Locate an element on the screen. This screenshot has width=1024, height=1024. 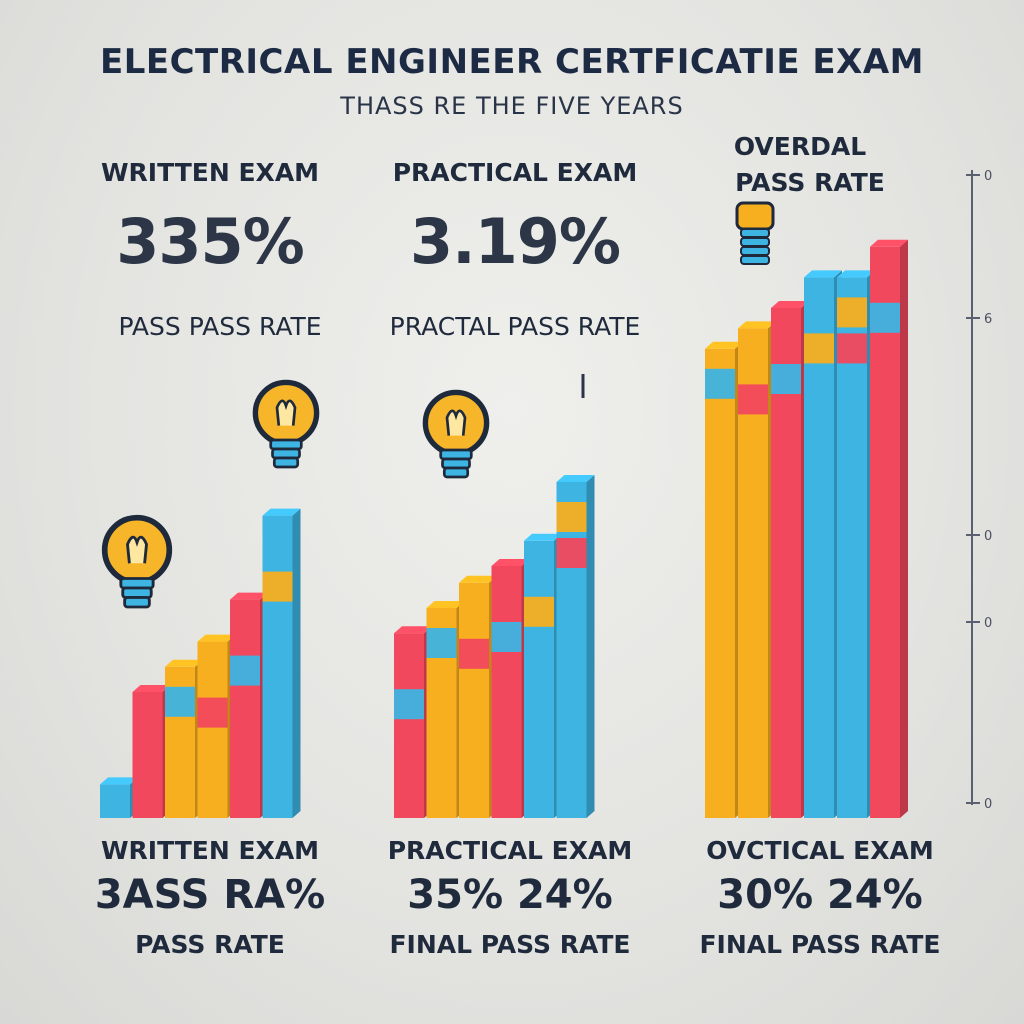
panel-2-bars is located at coordinates (494, 646).